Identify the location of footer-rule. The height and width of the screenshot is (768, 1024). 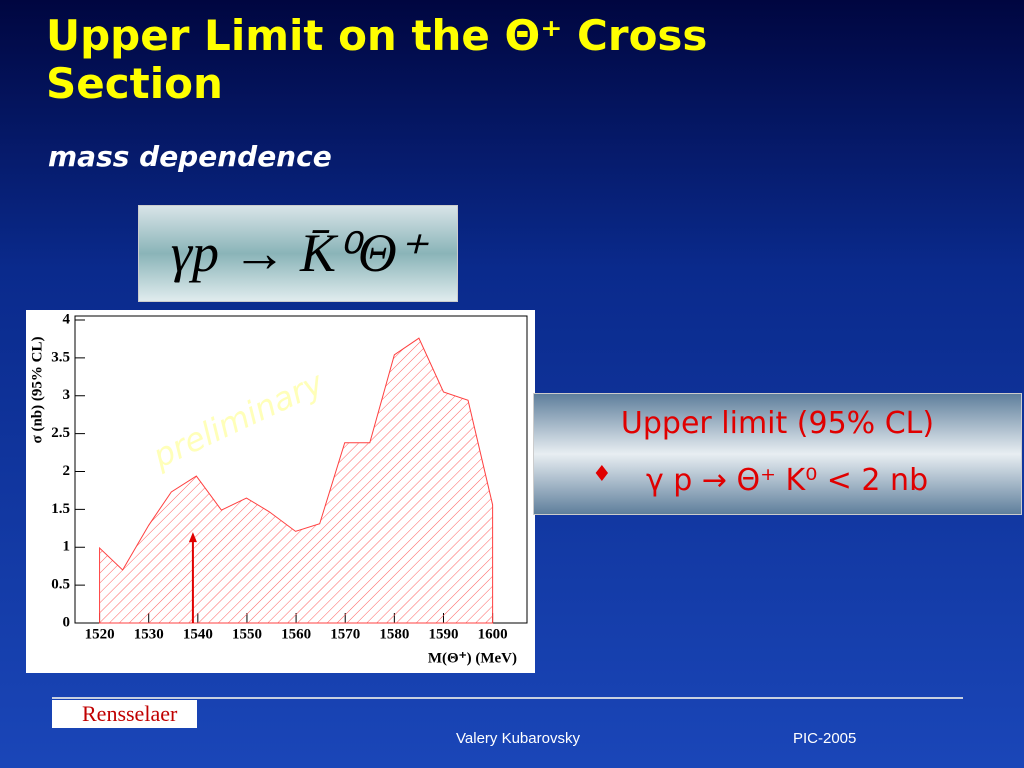
(507, 698).